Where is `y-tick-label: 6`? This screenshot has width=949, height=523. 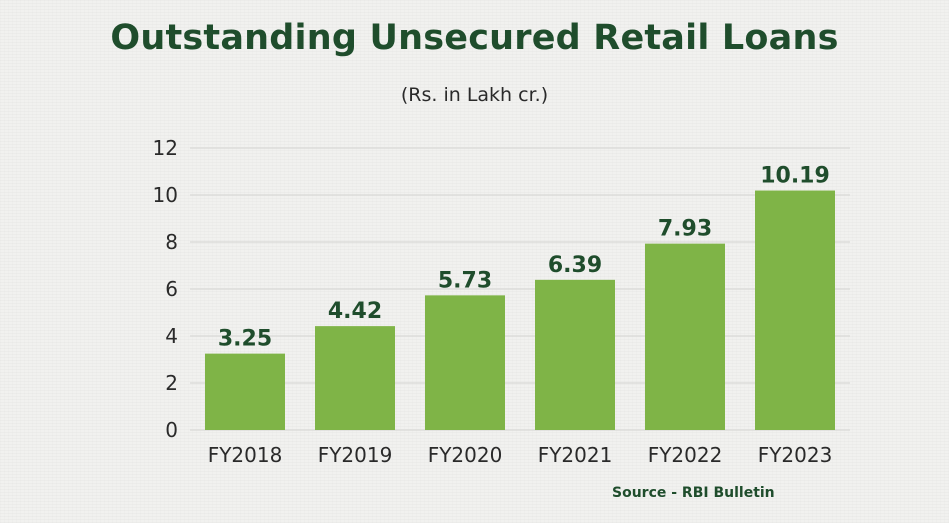
y-tick-label: 6 is located at coordinates (171, 289).